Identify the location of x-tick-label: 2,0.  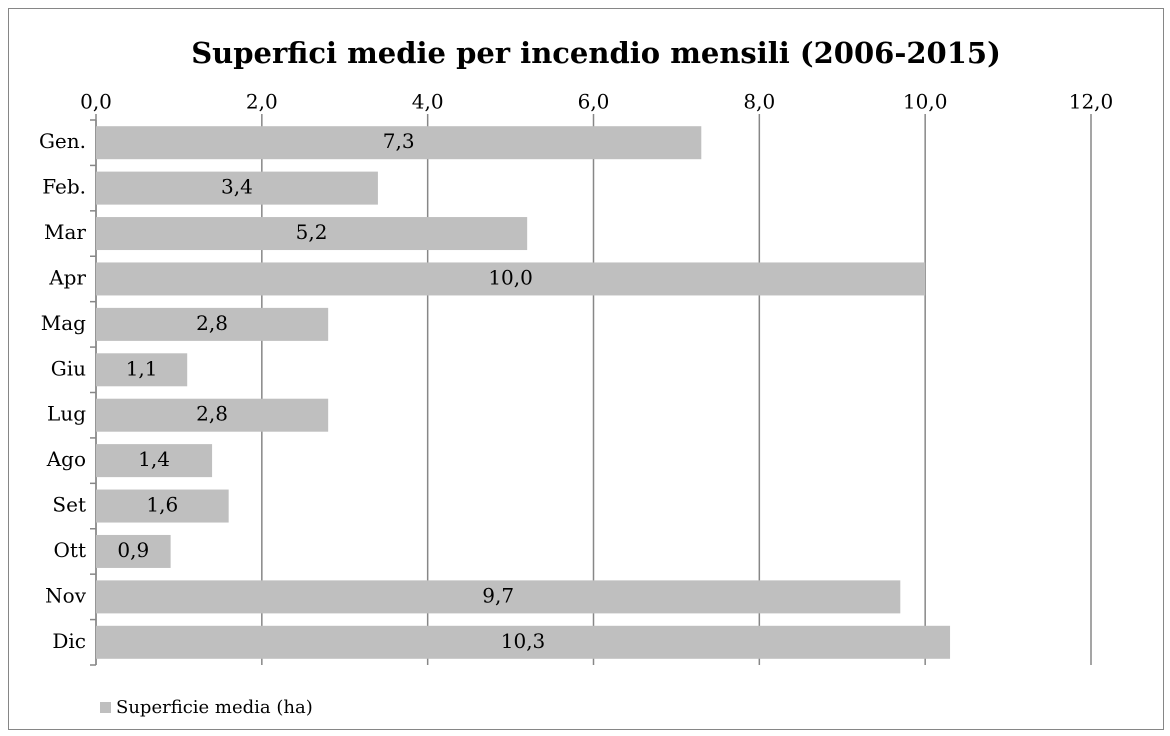
(262, 102).